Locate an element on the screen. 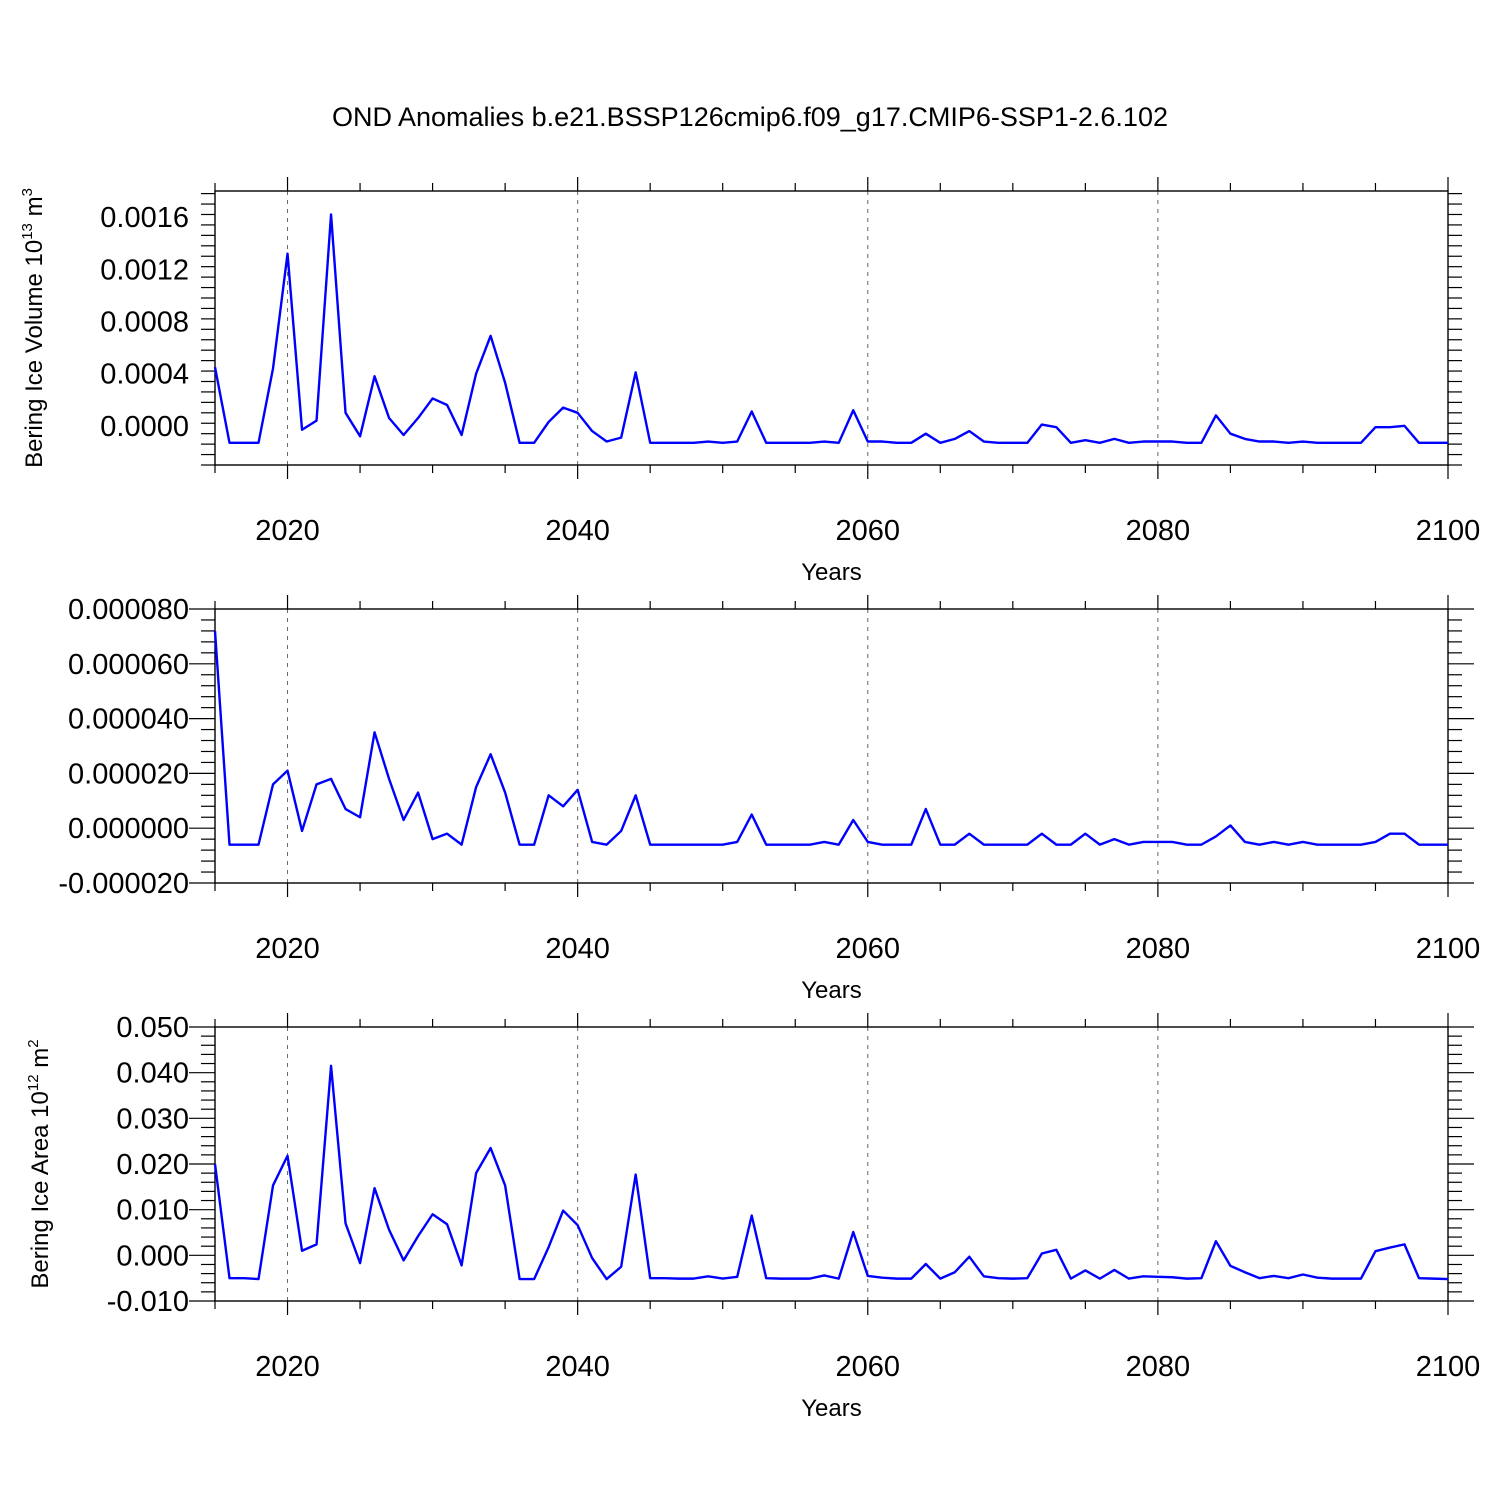  x-tick-label: 2040 is located at coordinates (577, 949).